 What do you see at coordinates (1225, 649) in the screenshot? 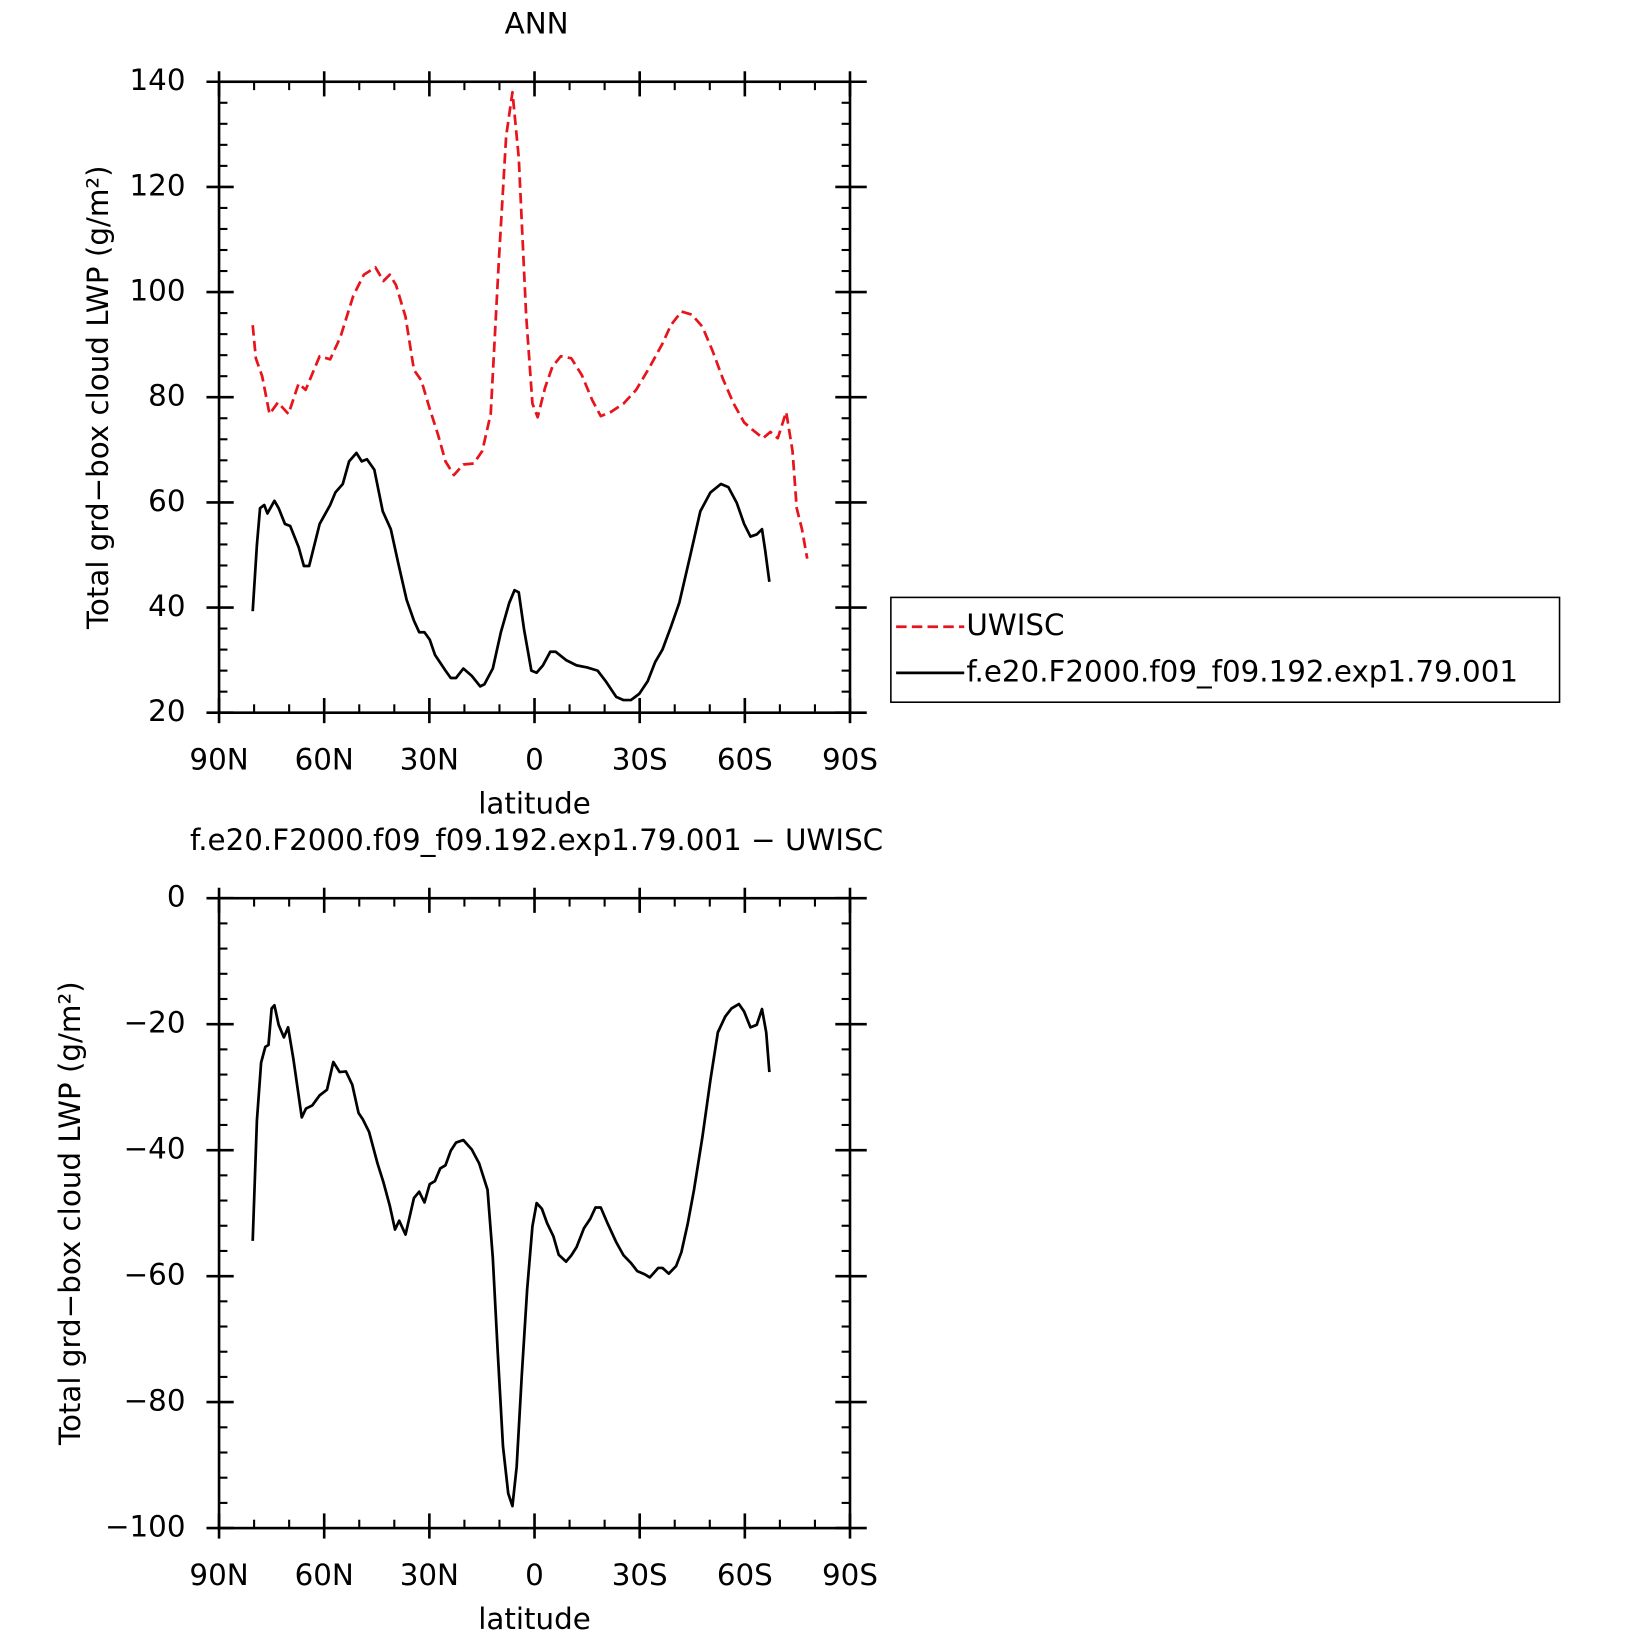
I see `legend-box` at bounding box center [1225, 649].